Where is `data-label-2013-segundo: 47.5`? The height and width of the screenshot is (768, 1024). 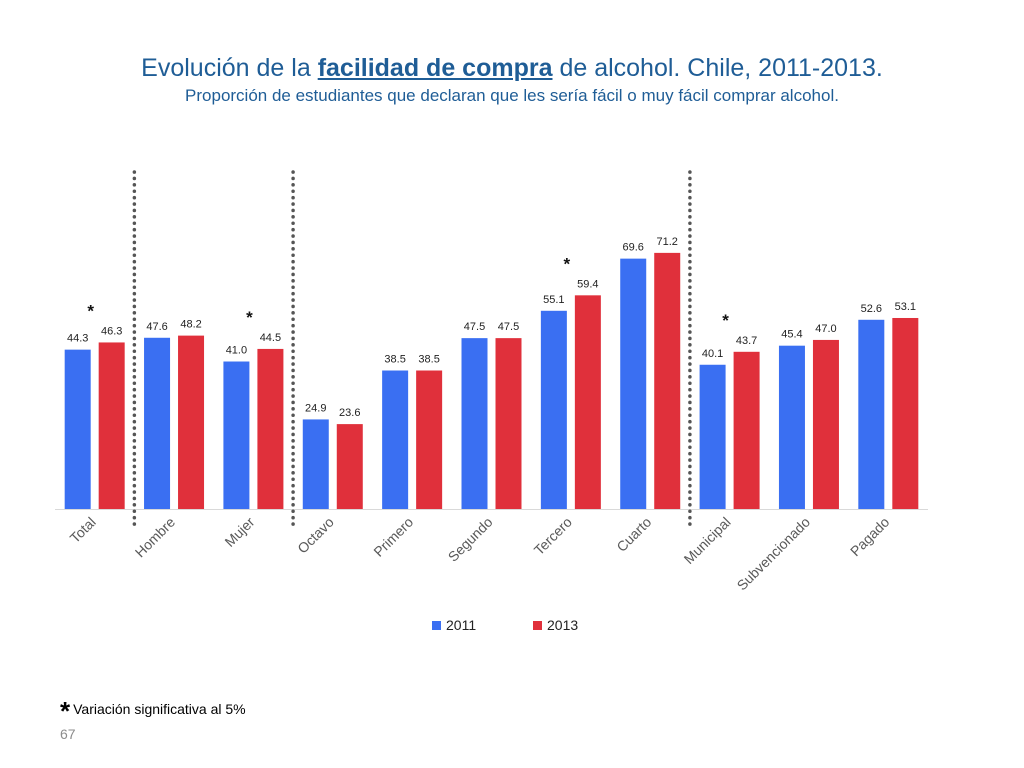
data-label-2013-segundo: 47.5 is located at coordinates (508, 327).